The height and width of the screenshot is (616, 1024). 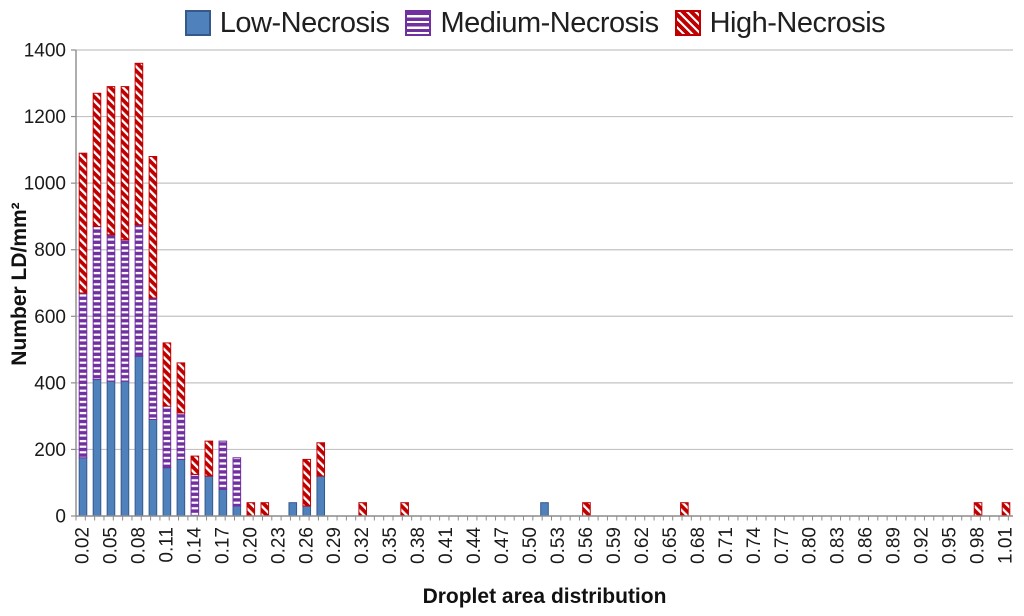 I want to click on bar-segment-low-0.185, so click(x=237, y=511).